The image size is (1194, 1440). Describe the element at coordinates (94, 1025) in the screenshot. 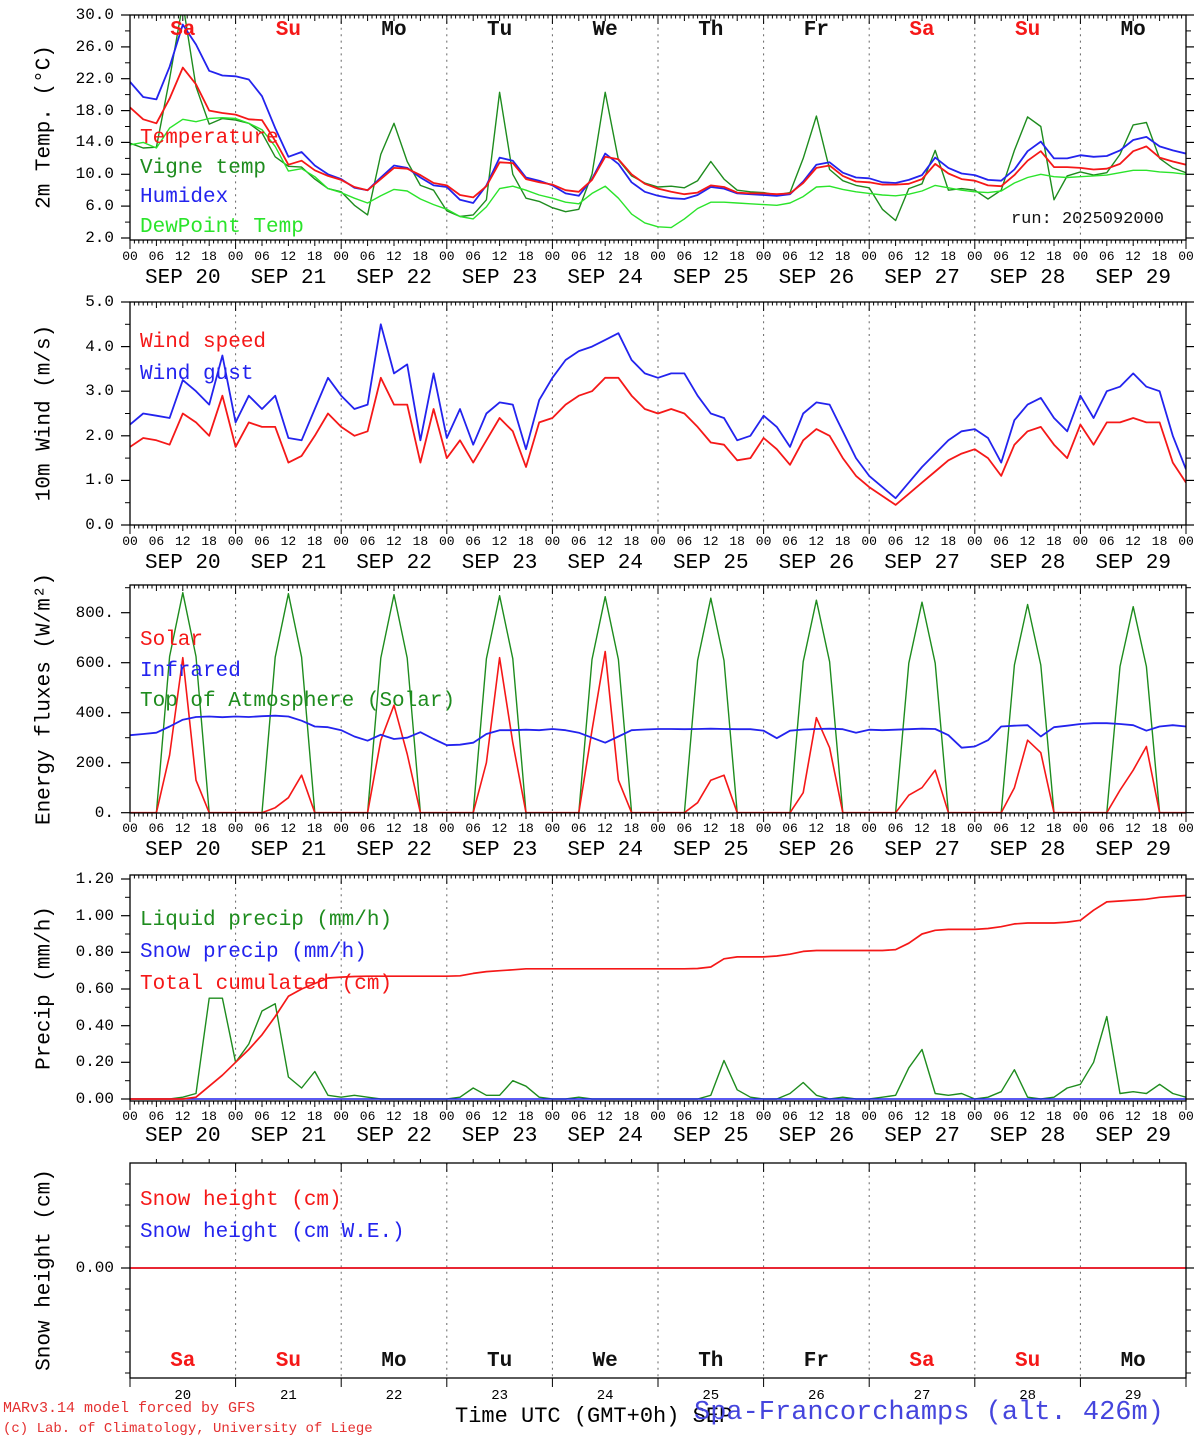

I see `ytick-label: 0.40` at that location.